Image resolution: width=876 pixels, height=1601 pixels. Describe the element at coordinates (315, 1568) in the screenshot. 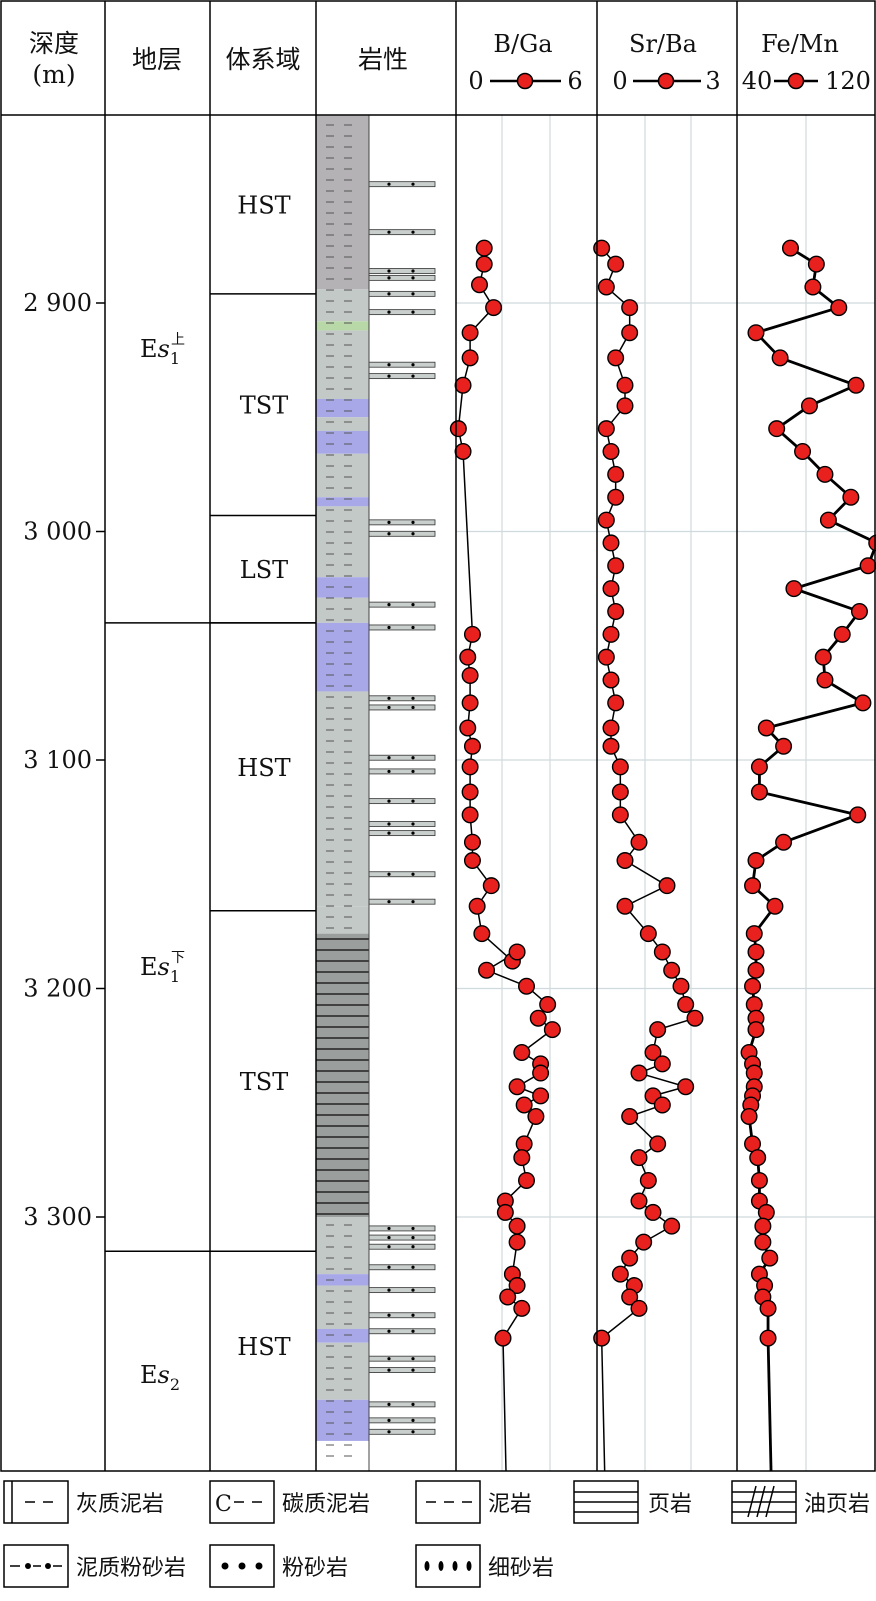

I see `legend-label-siltstone: 粉砂岩` at that location.